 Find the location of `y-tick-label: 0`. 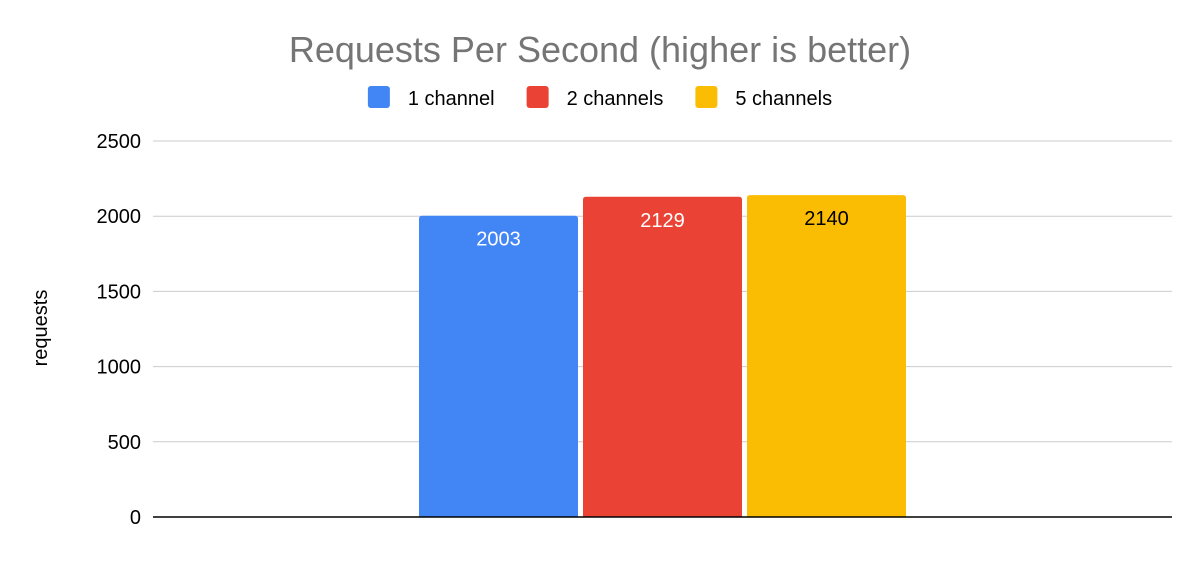

y-tick-label: 0 is located at coordinates (135, 518).